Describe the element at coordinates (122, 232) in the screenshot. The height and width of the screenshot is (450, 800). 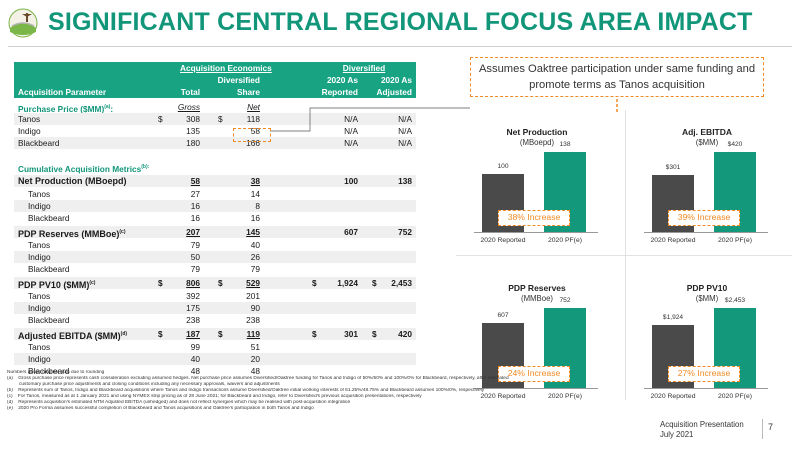
I see `metric-footnote-ref: (c)` at that location.